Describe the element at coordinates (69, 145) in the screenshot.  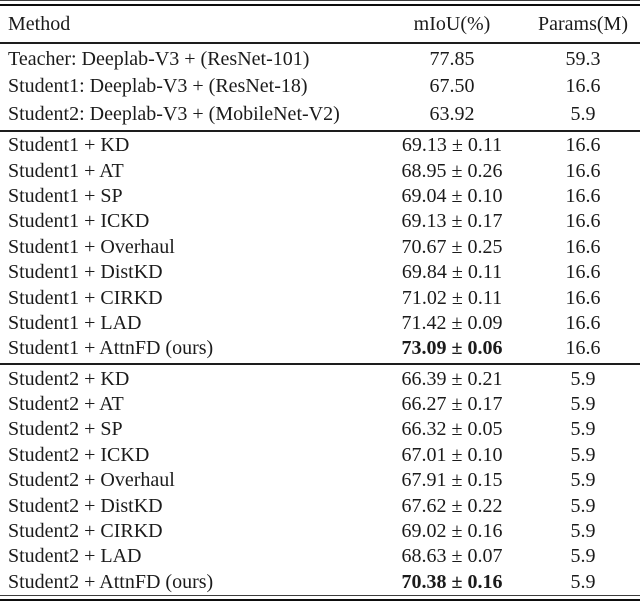
I see `method-cell: Student1 + KD` at that location.